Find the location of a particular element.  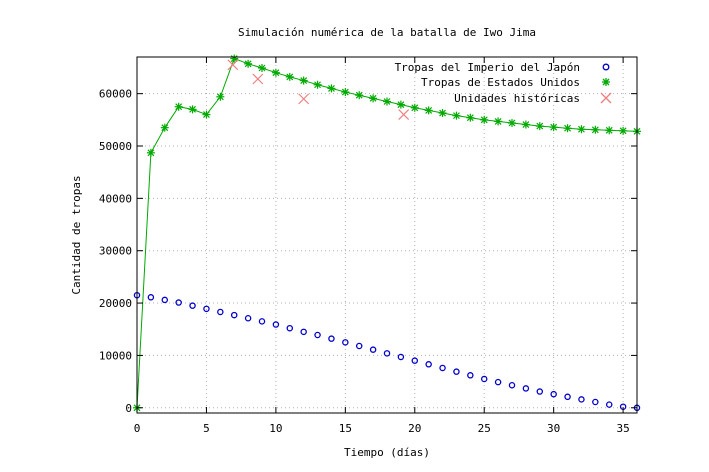

x-tick-label: 0 is located at coordinates (137, 428).